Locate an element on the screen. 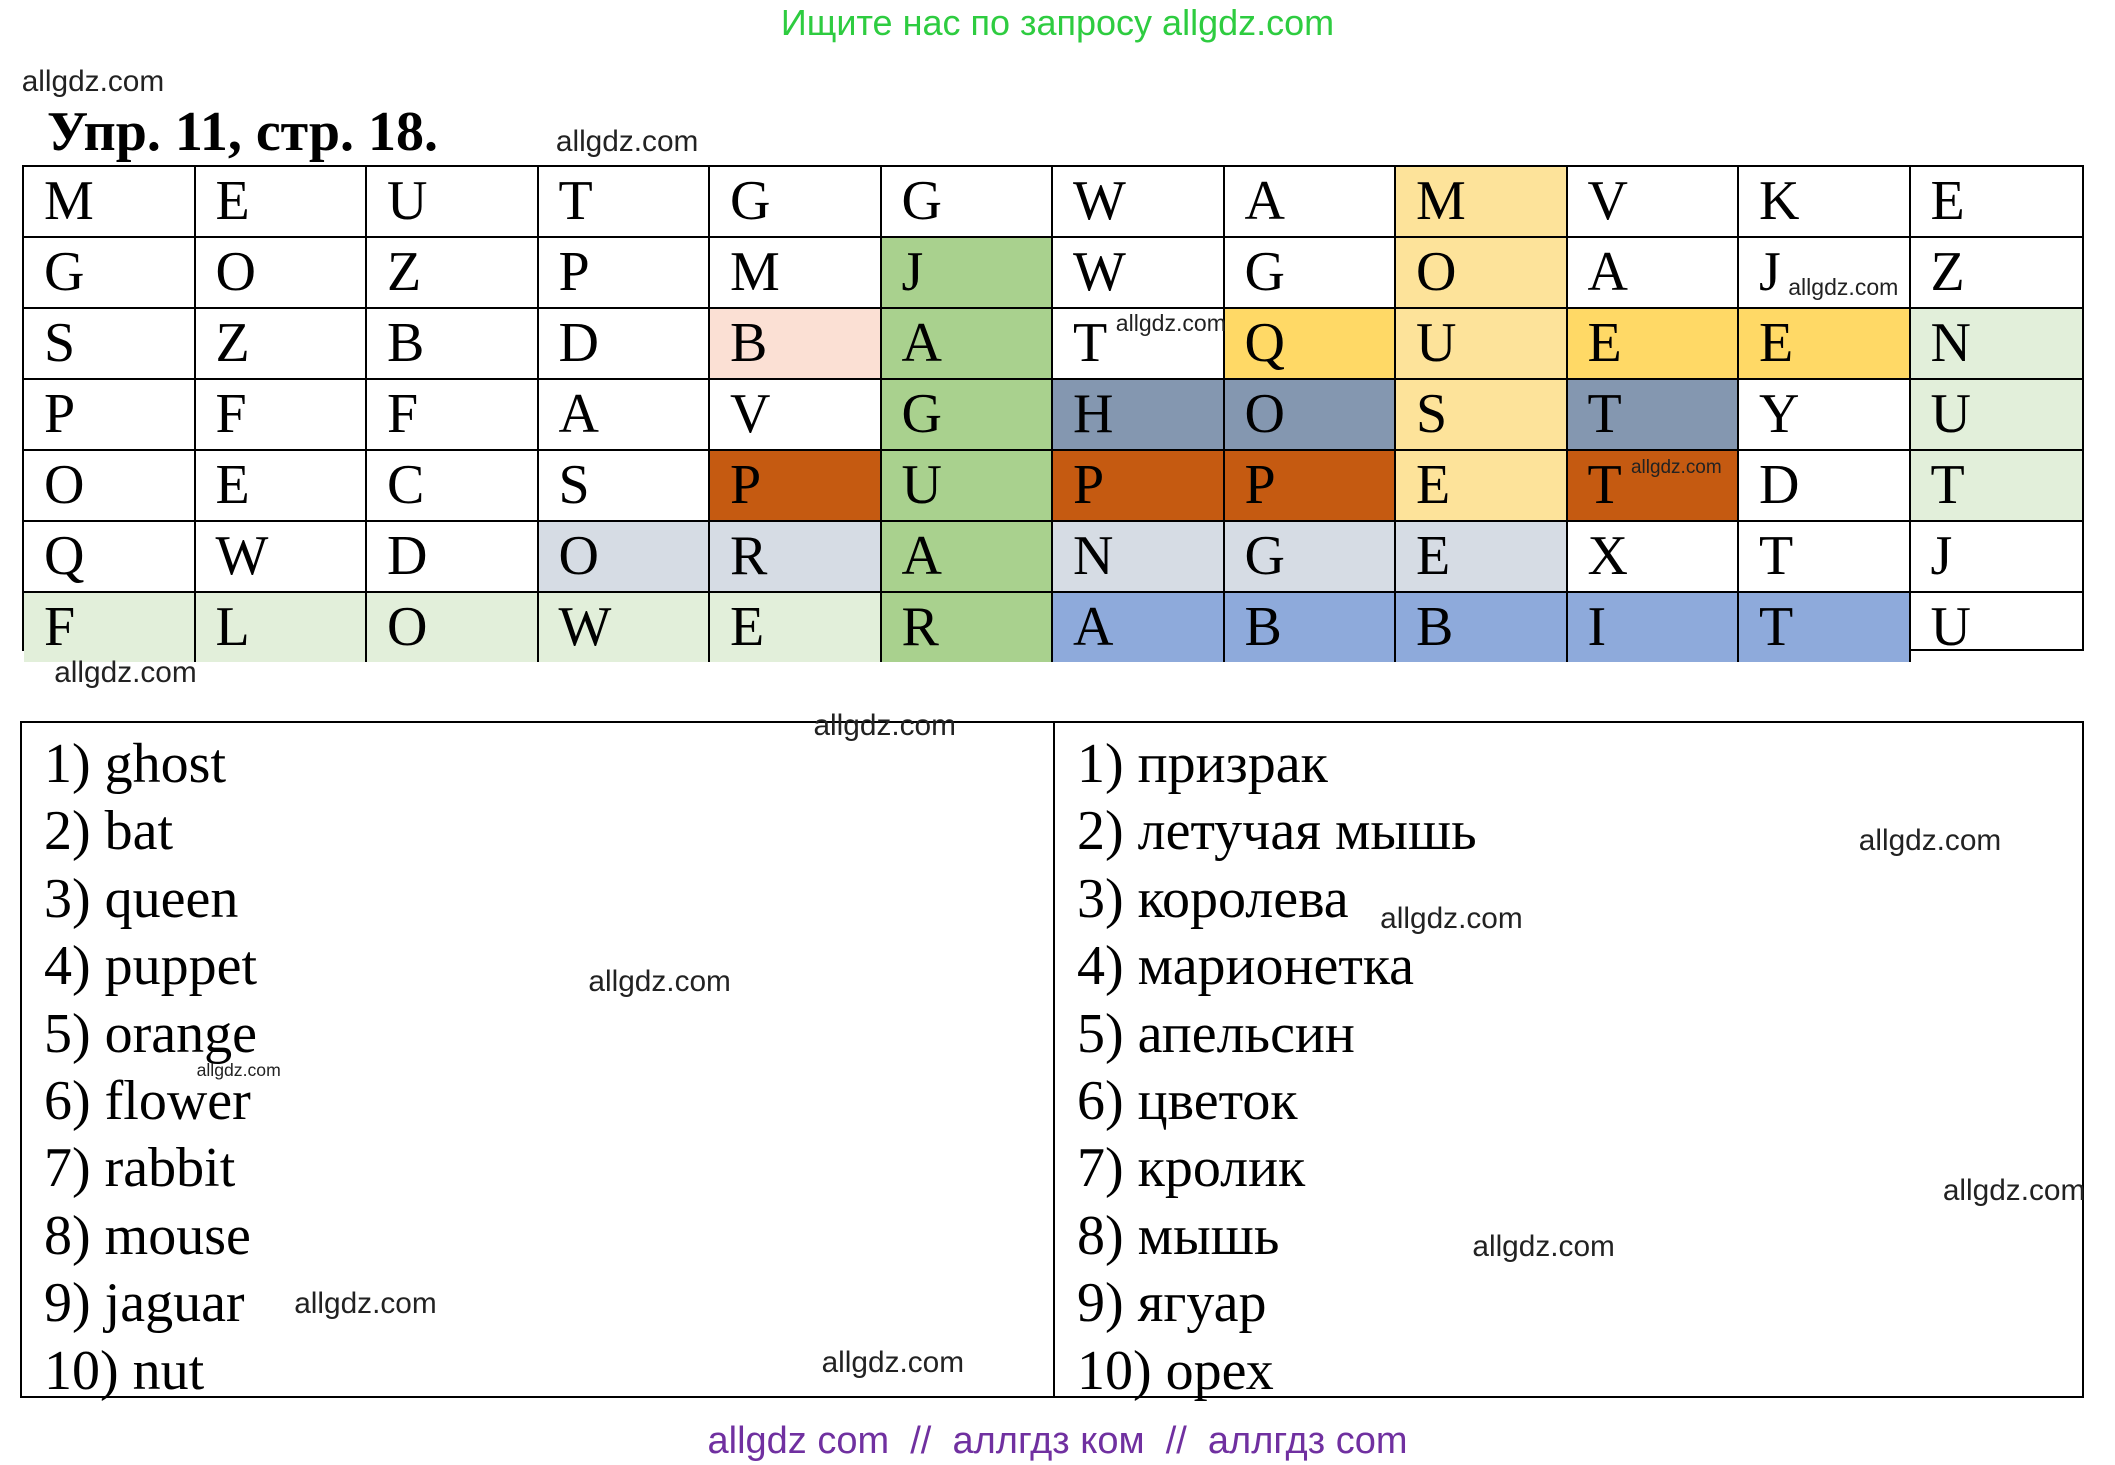 This screenshot has width=2115, height=1465. letter: N is located at coordinates (1093, 556).